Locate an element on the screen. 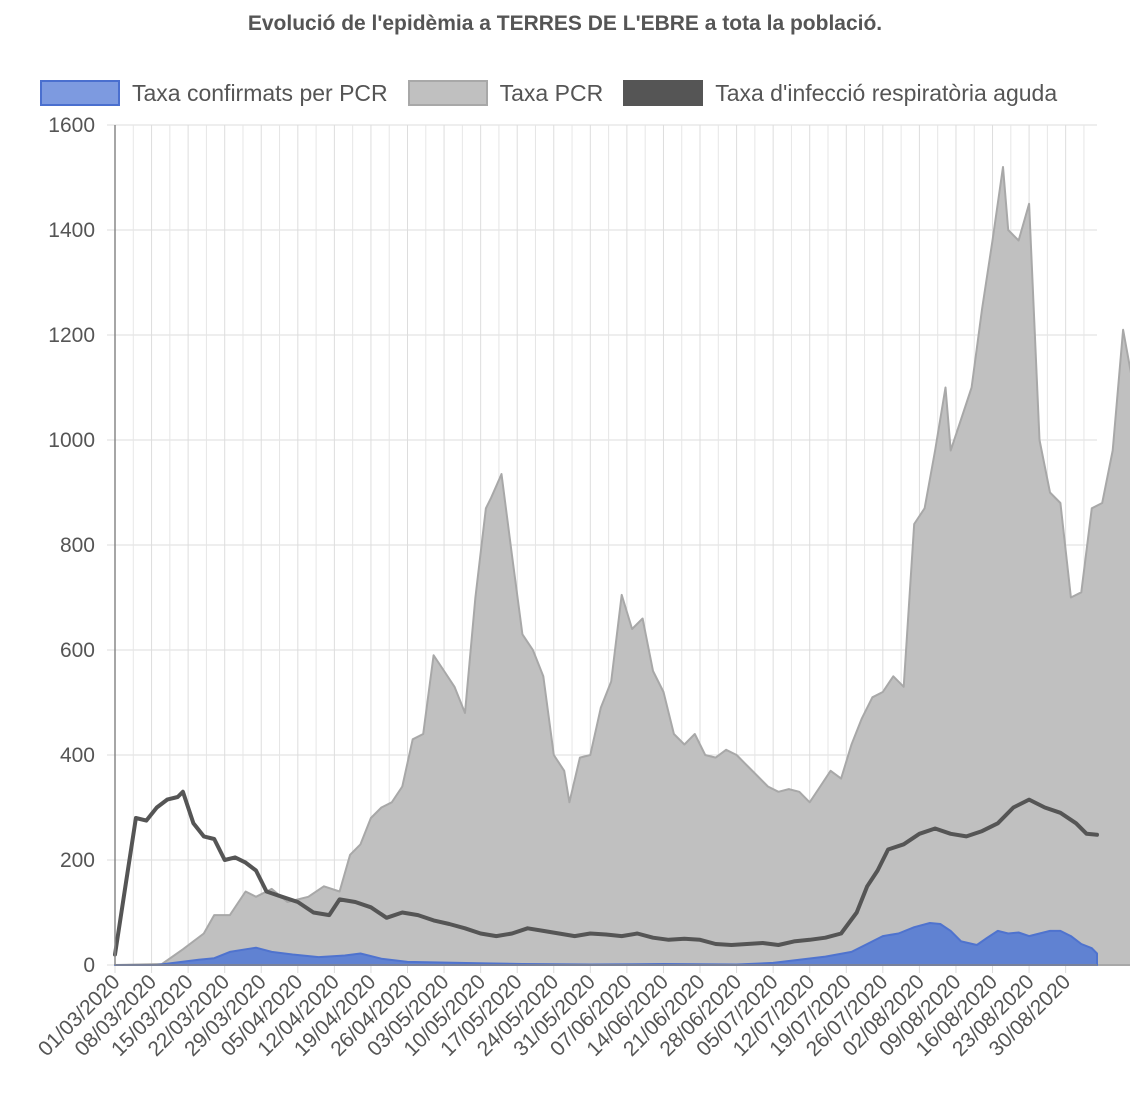 The width and height of the screenshot is (1130, 1102). y-tick-label: 1000 is located at coordinates (71, 440).